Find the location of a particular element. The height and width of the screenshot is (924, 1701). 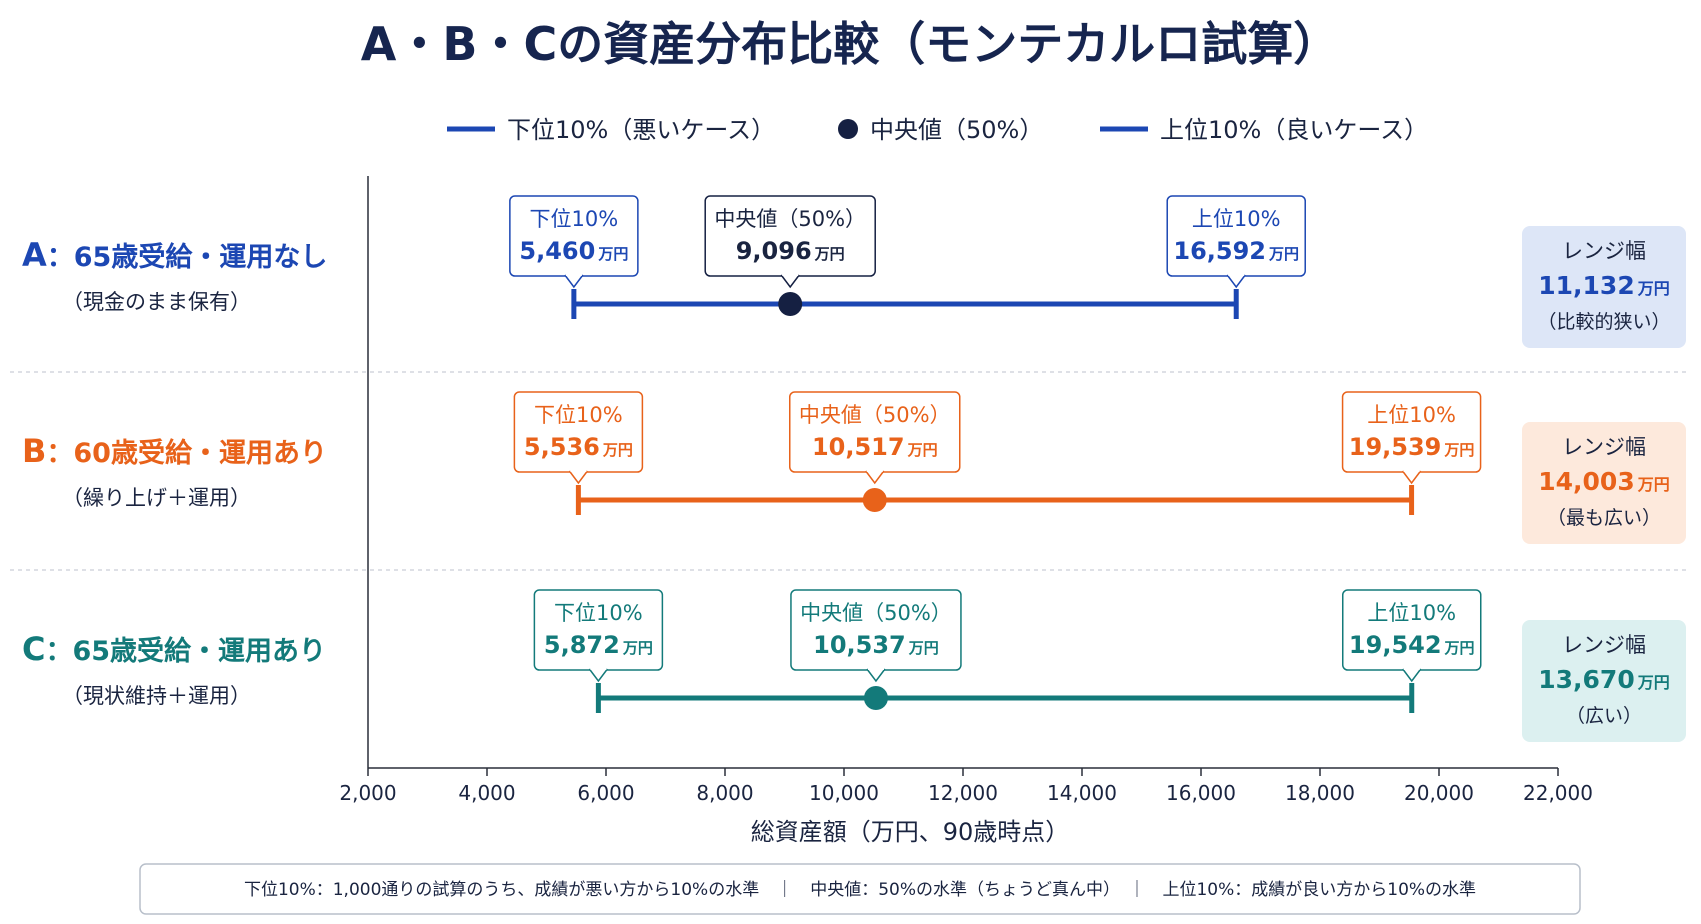

low-callout-b-pointer is located at coordinates (578, 477).